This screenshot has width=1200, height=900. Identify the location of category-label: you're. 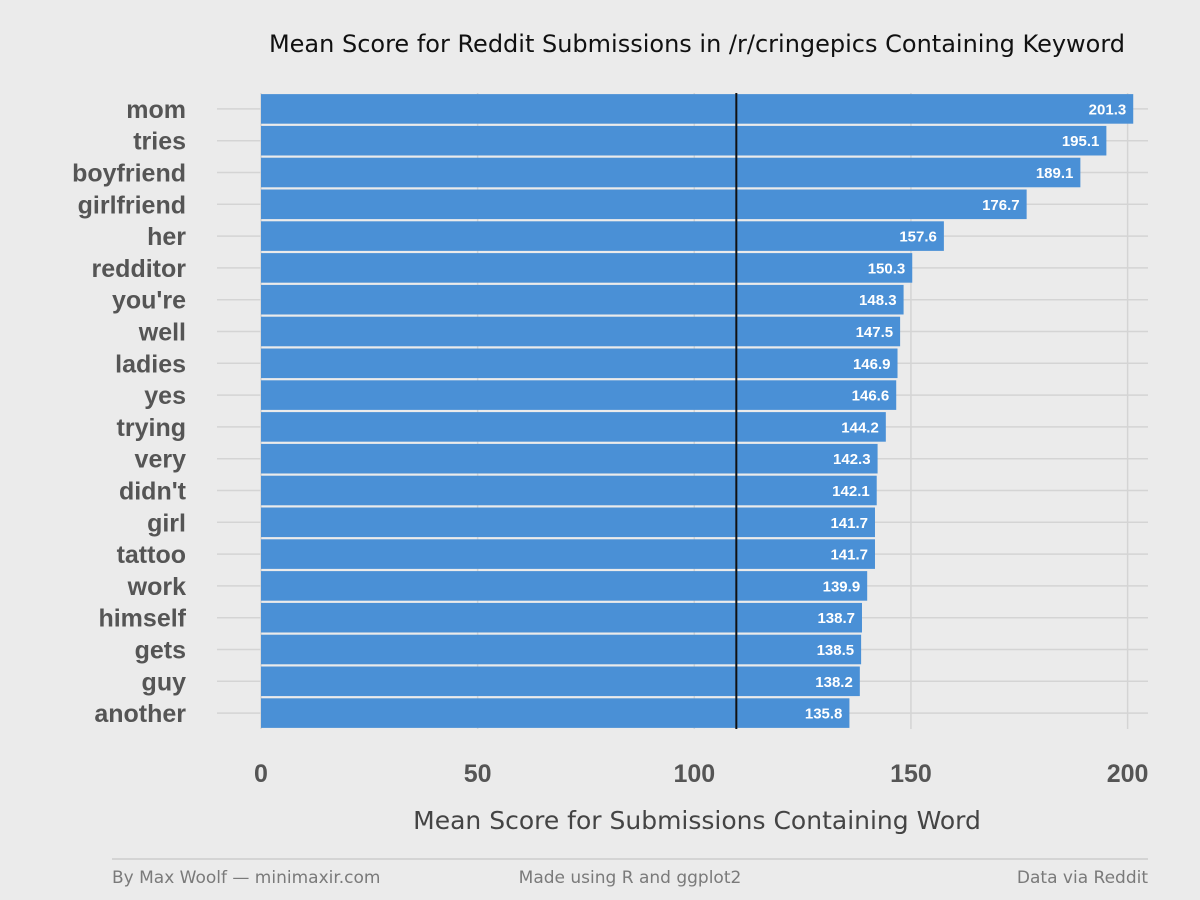
(149, 301).